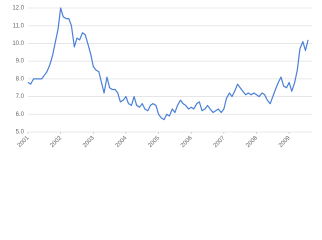 Image resolution: width=322 pixels, height=240 pixels. Describe the element at coordinates (220, 142) in the screenshot. I see `x-tick-label: 2007` at that location.